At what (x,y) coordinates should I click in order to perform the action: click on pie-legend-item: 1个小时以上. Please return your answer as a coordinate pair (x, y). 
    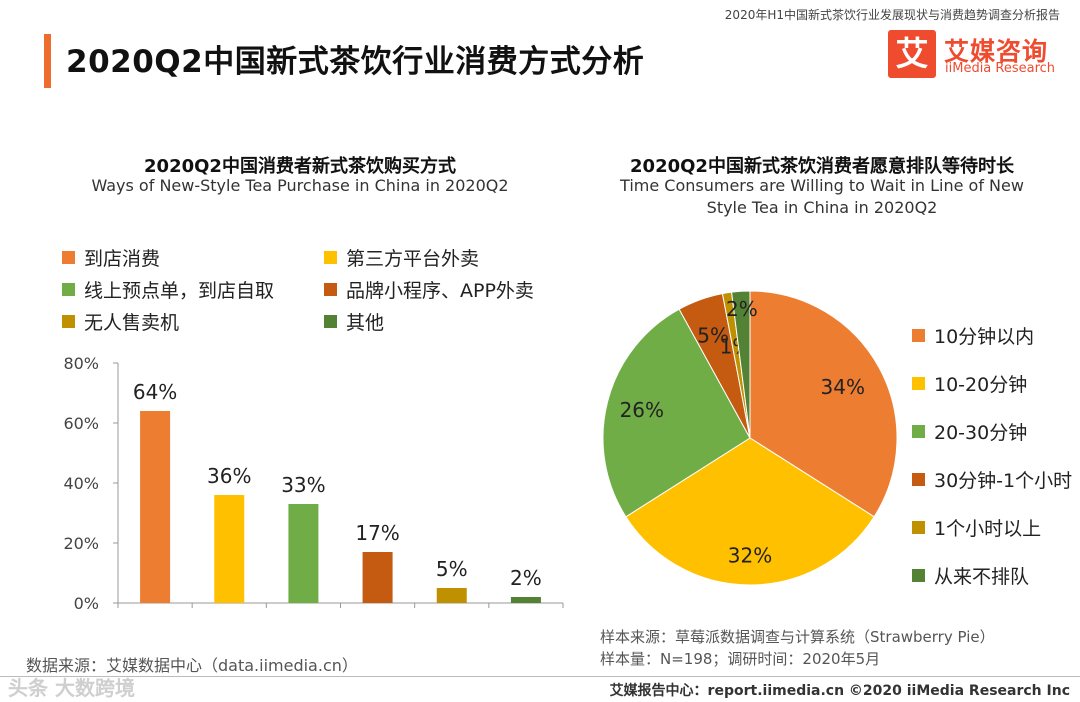
    Looking at the image, I should click on (976, 527).